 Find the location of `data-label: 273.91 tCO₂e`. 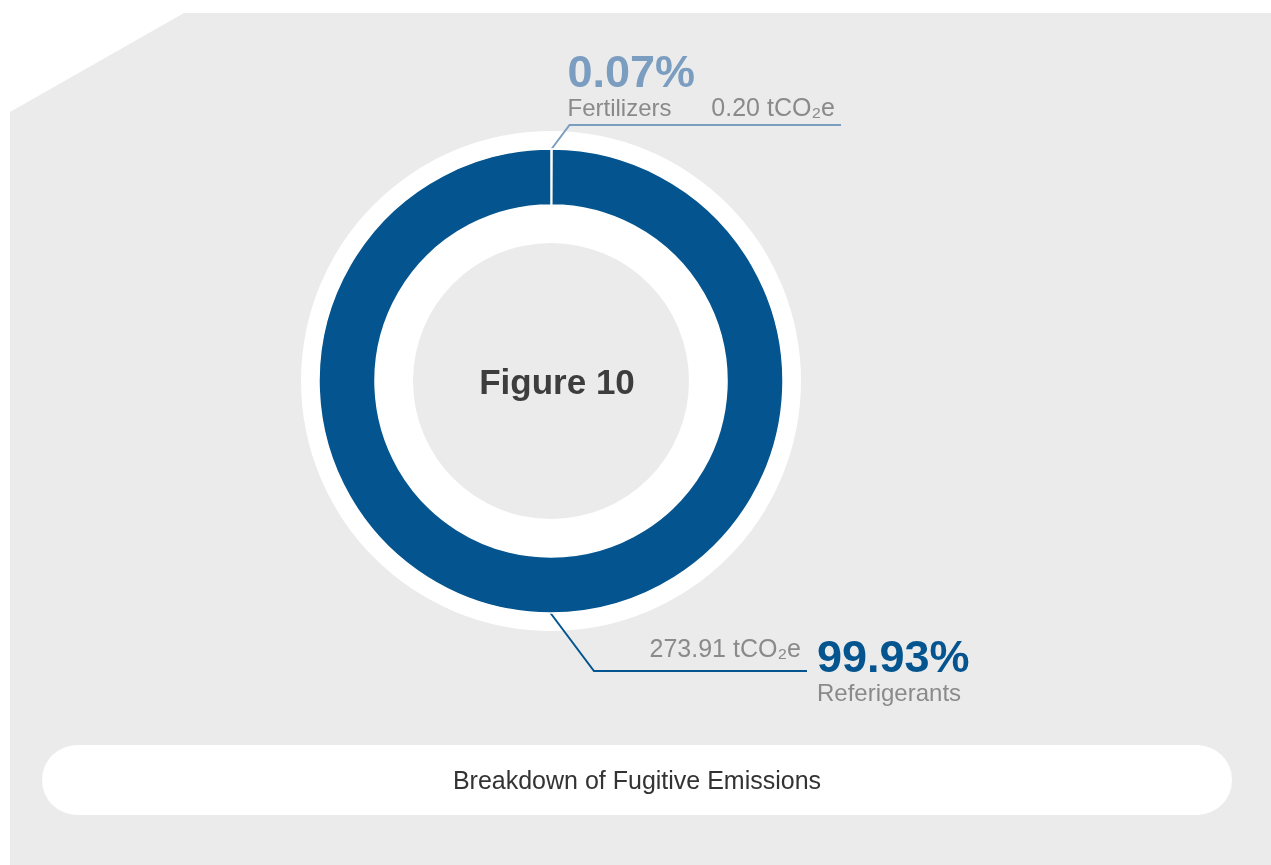

data-label: 273.91 tCO₂e is located at coordinates (725, 648).